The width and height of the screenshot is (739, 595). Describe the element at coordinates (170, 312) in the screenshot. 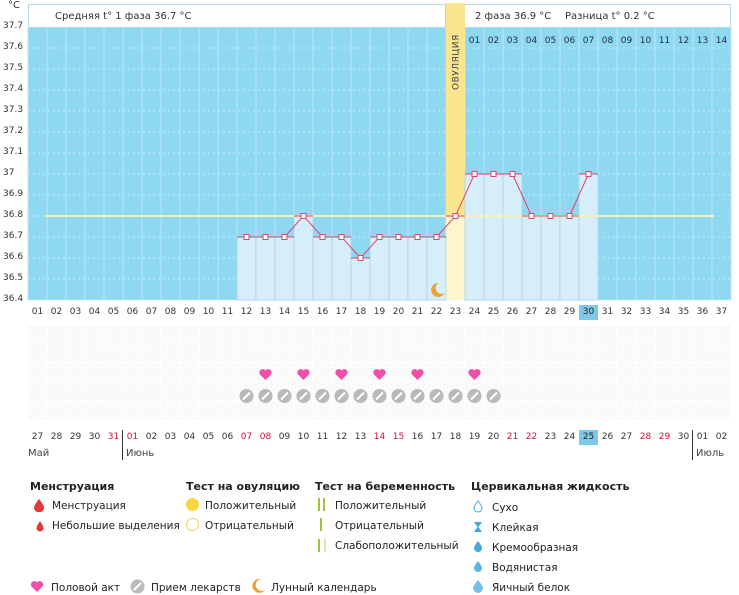

I see `cycle-day-label: 08` at that location.